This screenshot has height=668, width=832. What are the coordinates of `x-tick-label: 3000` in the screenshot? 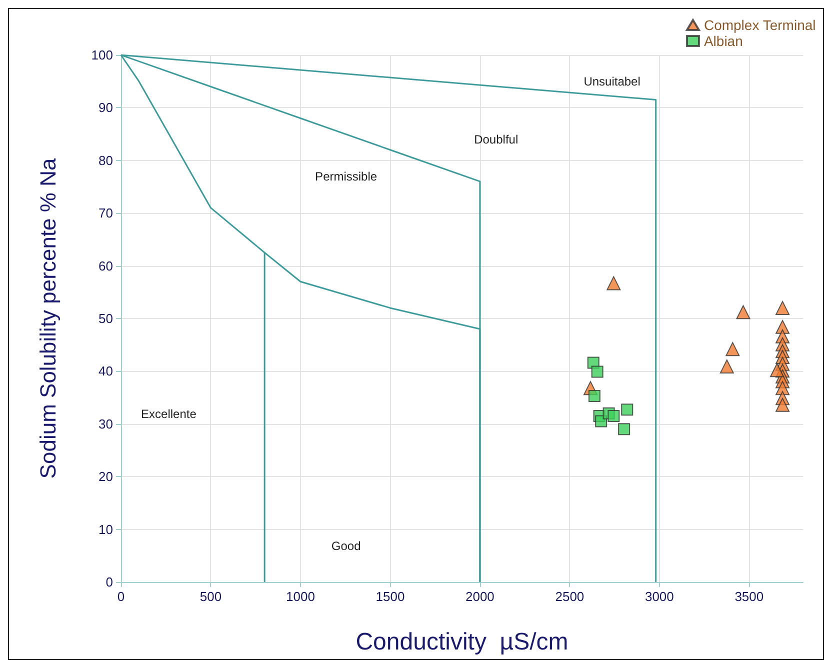 It's located at (659, 596).